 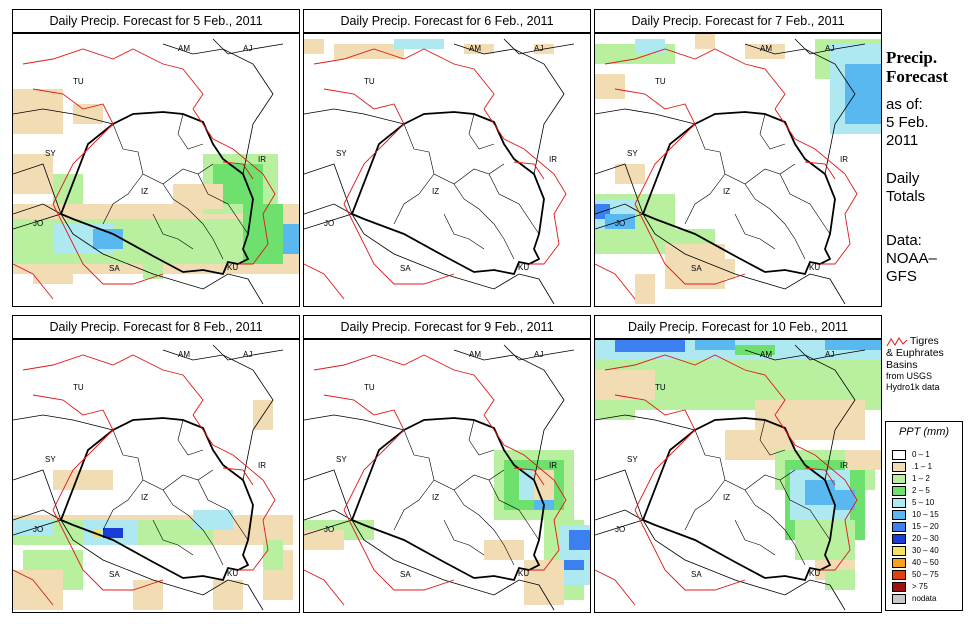 What do you see at coordinates (925, 562) in the screenshot?
I see `legend-label: 40 – 50` at bounding box center [925, 562].